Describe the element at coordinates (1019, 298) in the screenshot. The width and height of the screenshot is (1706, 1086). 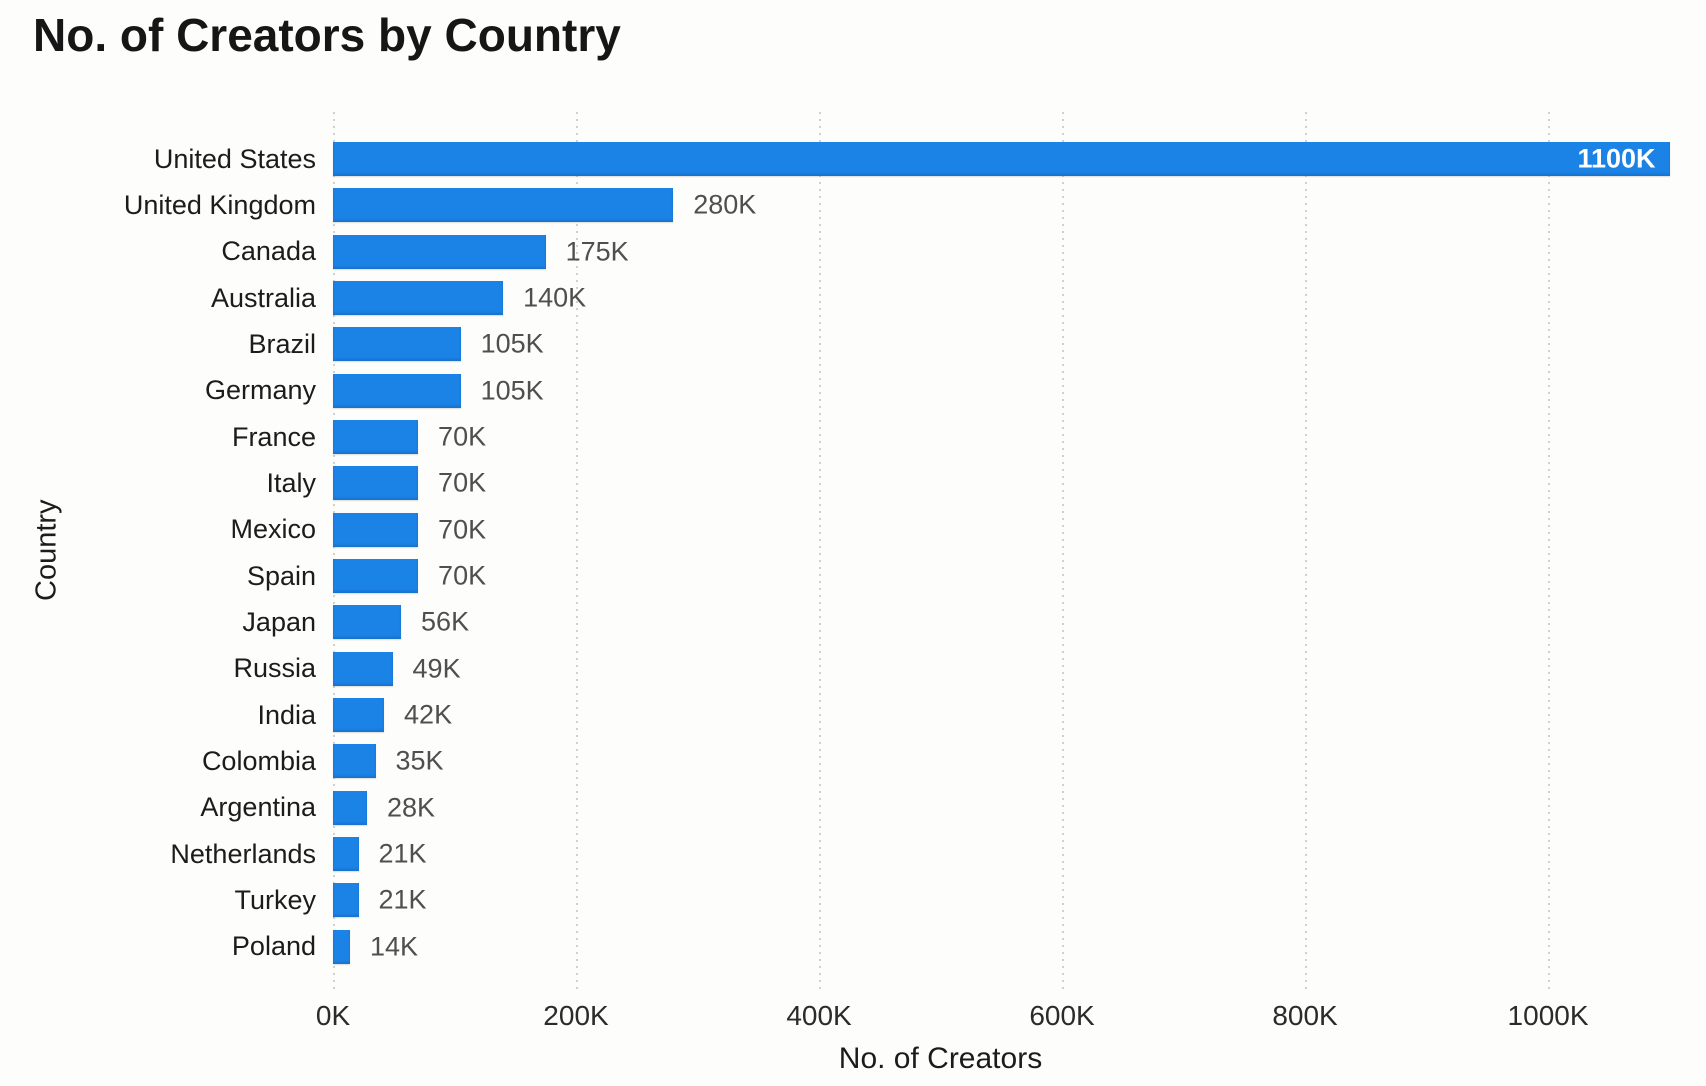
I see `bar-track: 140K` at that location.